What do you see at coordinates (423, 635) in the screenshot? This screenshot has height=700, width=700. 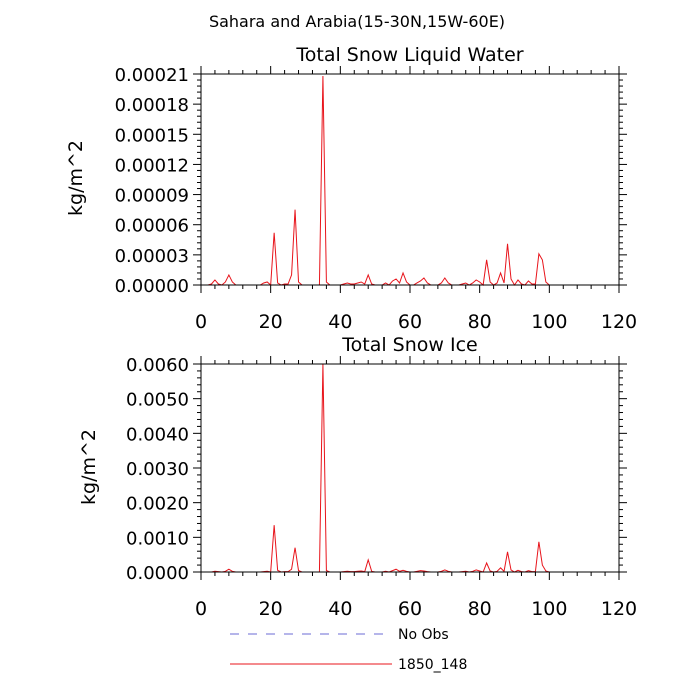 I see `legend-label-no-obs: No Obs` at bounding box center [423, 635].